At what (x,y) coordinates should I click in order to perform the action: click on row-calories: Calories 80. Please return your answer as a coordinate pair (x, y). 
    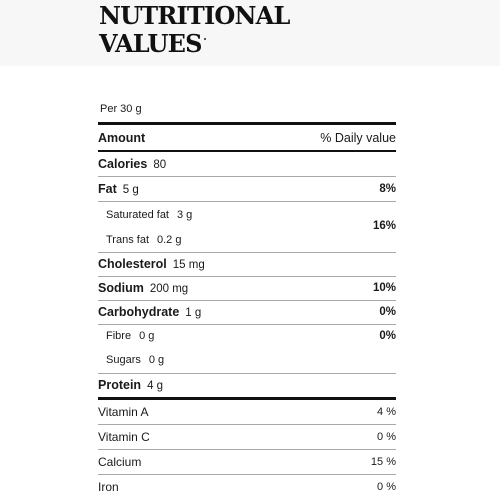
    Looking at the image, I should click on (247, 164).